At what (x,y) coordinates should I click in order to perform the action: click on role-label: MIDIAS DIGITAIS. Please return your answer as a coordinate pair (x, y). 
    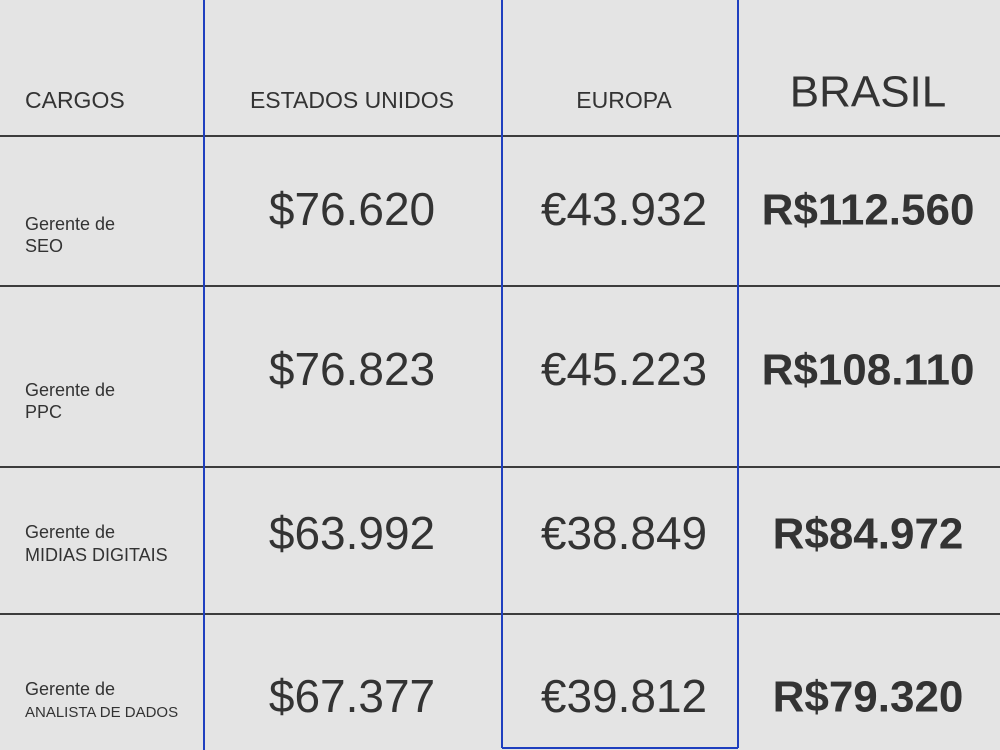
    Looking at the image, I should click on (96, 555).